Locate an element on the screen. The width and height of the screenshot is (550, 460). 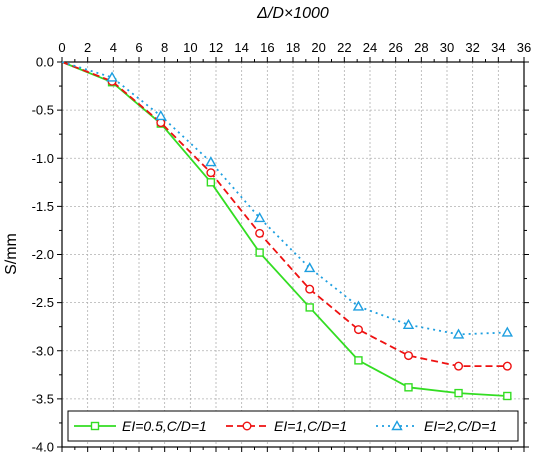
x-axis-title: Δ/D×1000 is located at coordinates (292, 13).